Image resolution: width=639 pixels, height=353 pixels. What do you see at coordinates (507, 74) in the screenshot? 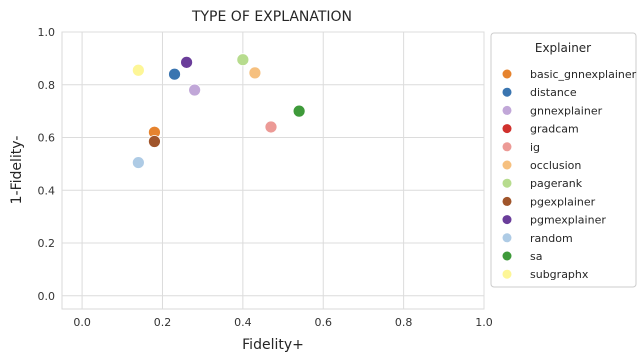
I see `legend-marker-basic_gnnexplainer` at bounding box center [507, 74].